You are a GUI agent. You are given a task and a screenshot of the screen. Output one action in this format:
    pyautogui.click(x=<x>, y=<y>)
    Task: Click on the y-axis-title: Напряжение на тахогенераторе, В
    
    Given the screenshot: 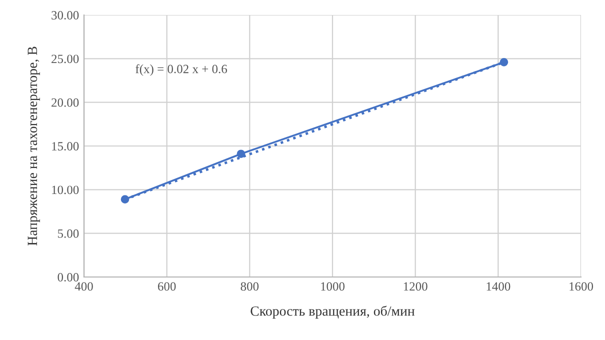 What is the action you would take?
    pyautogui.click(x=34, y=146)
    